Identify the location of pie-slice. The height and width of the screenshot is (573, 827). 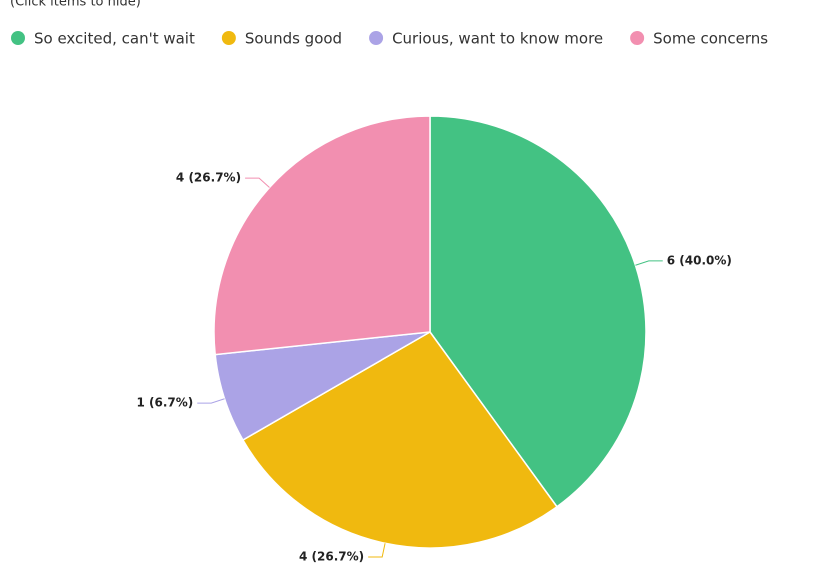
(322, 235).